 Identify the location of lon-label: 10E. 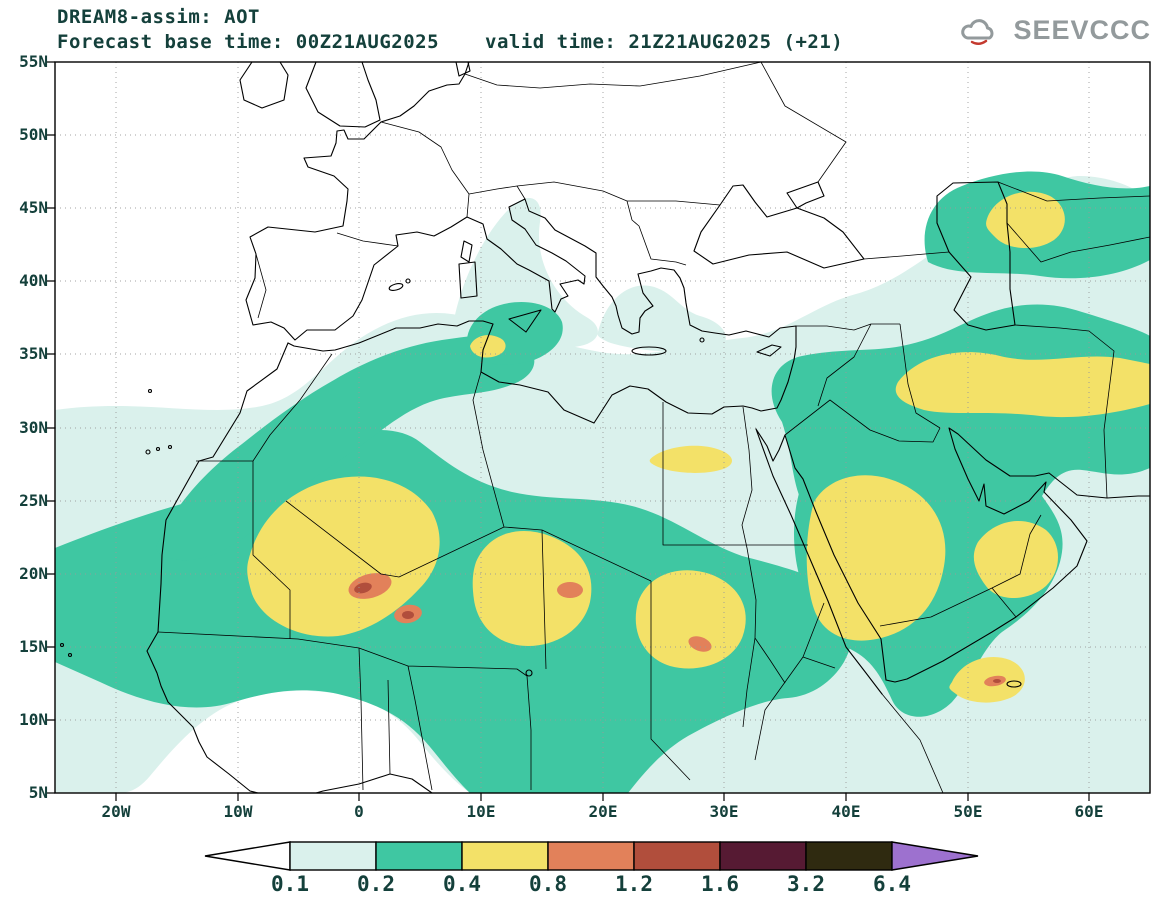
(481, 811).